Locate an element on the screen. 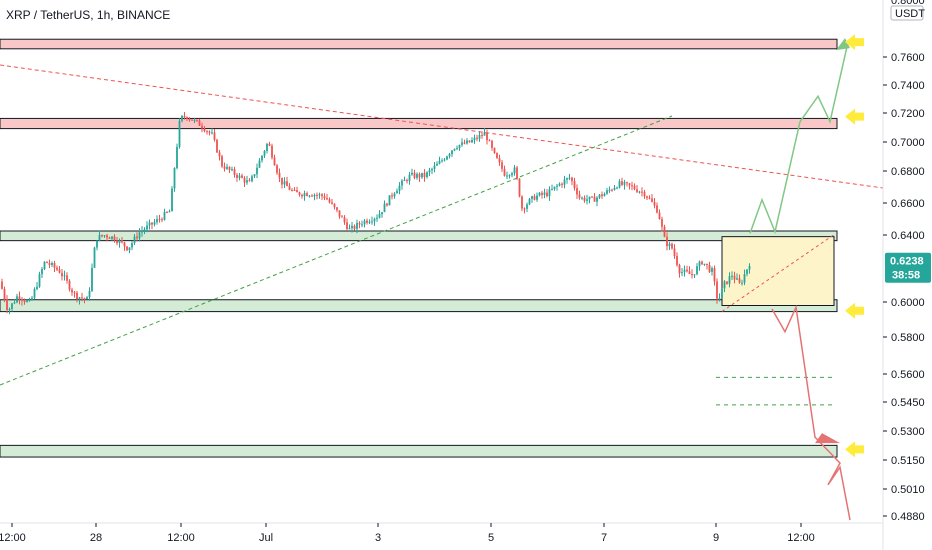 The height and width of the screenshot is (550, 932). bearish-projection-path is located at coordinates (811, 412).